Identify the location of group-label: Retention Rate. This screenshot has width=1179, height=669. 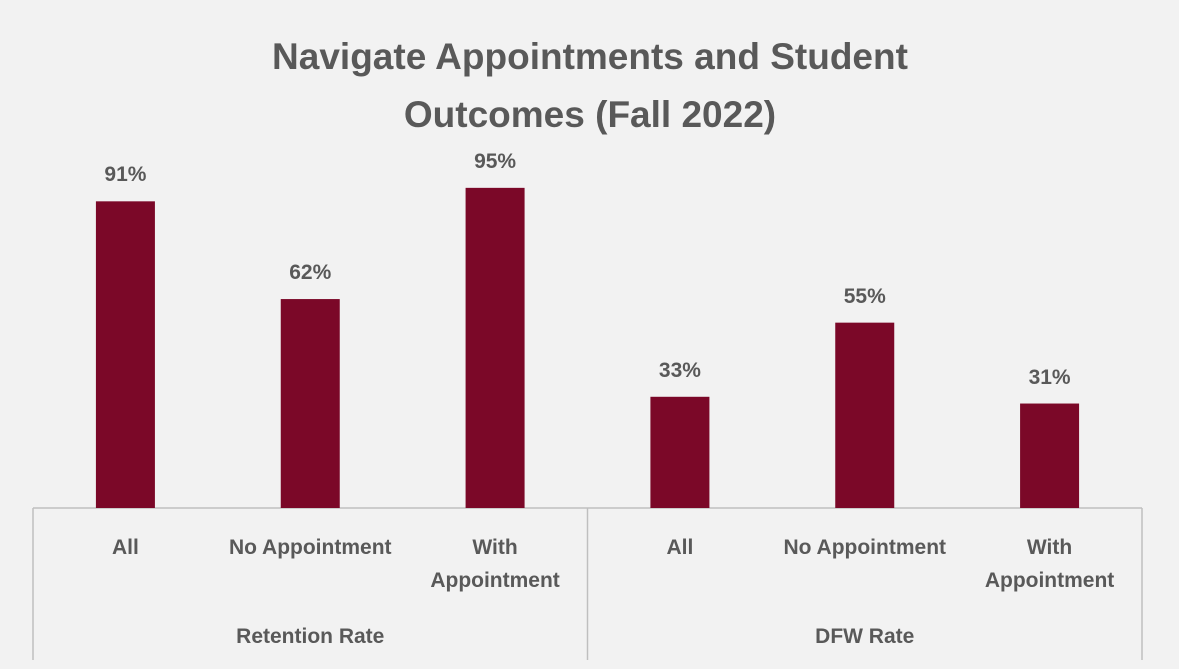
(310, 636).